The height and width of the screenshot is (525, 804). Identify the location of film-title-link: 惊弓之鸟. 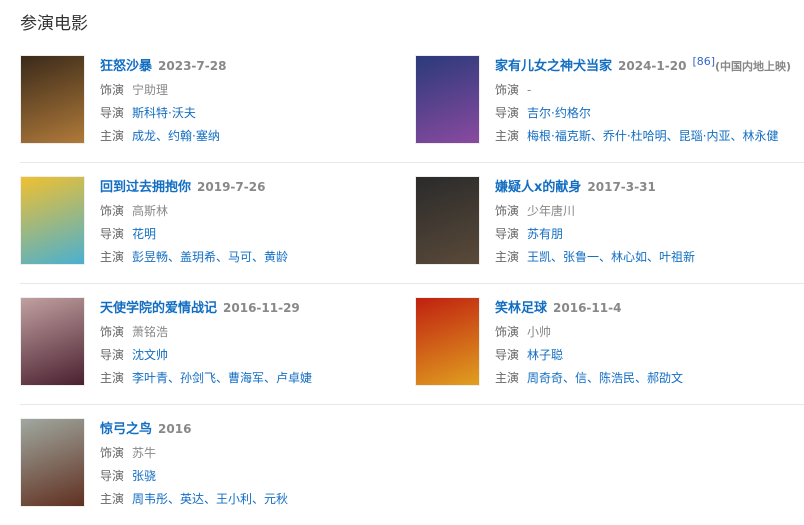
(126, 429).